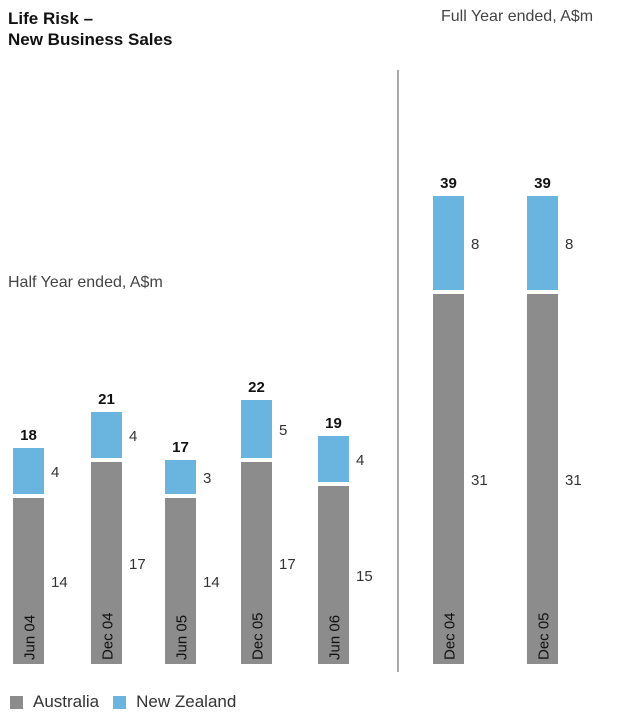 This screenshot has width=627, height=715. Describe the element at coordinates (182, 637) in the screenshot. I see `category-label-p0-jun-05: Jun 05` at that location.